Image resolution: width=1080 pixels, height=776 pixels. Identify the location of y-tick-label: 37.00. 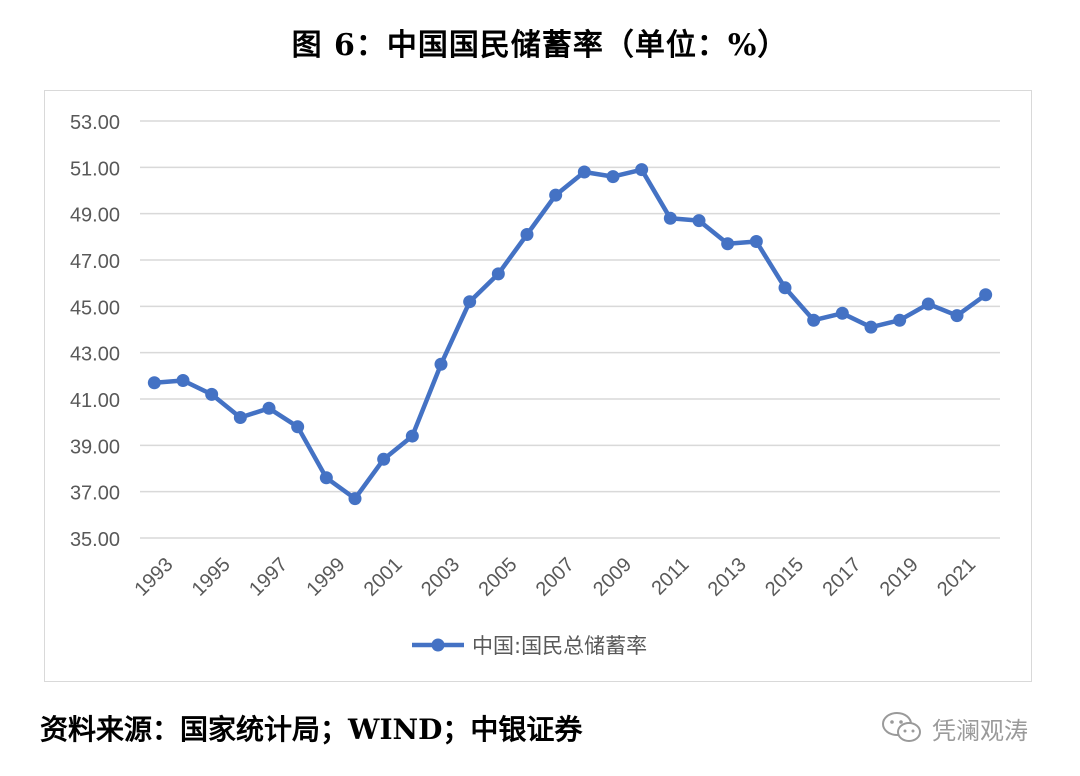
(95, 494).